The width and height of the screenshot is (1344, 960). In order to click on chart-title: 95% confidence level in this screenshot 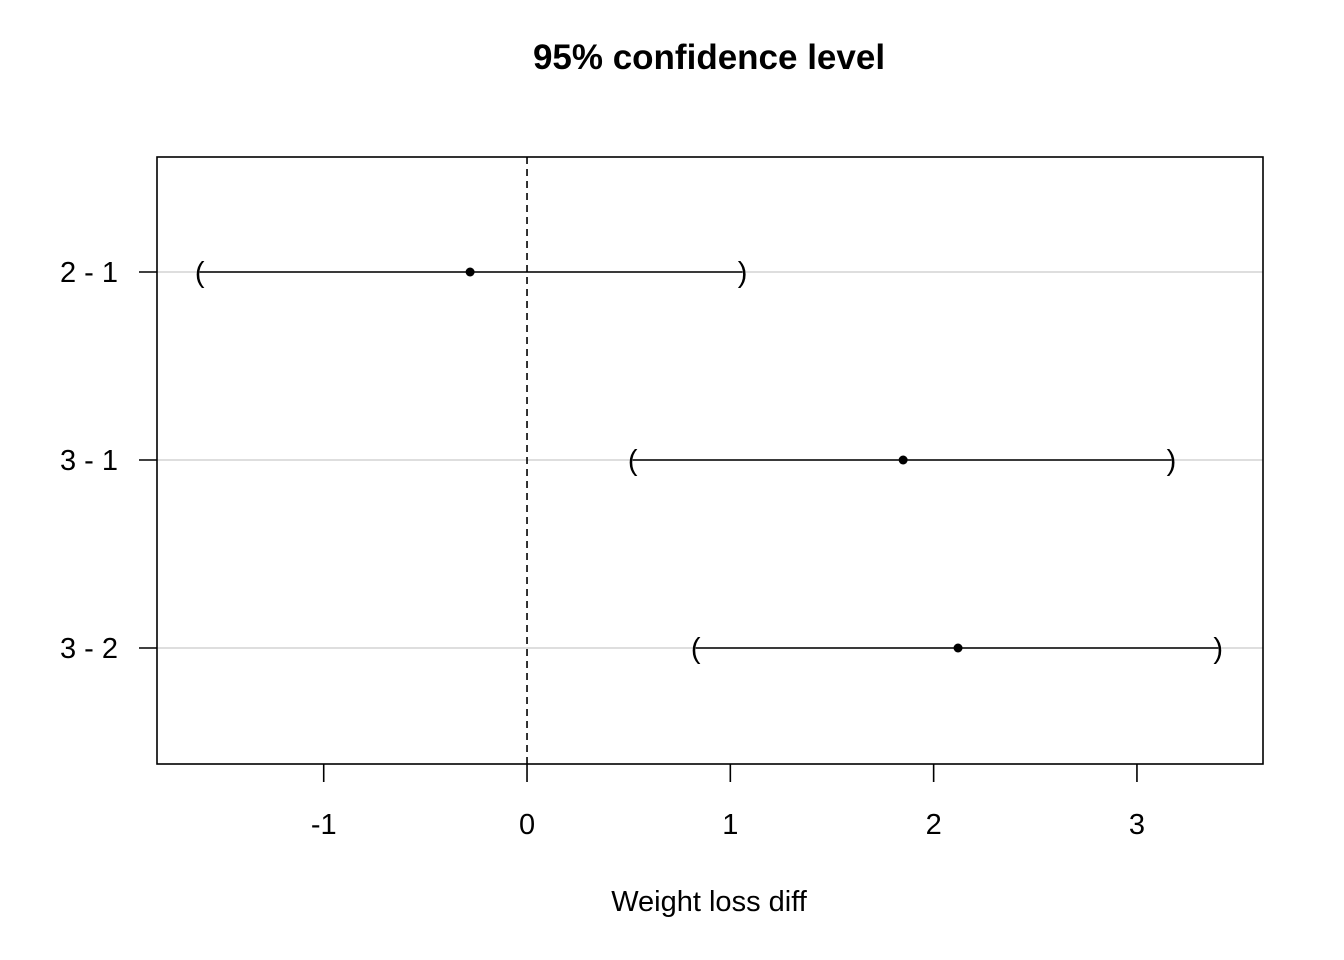, I will do `click(709, 57)`.